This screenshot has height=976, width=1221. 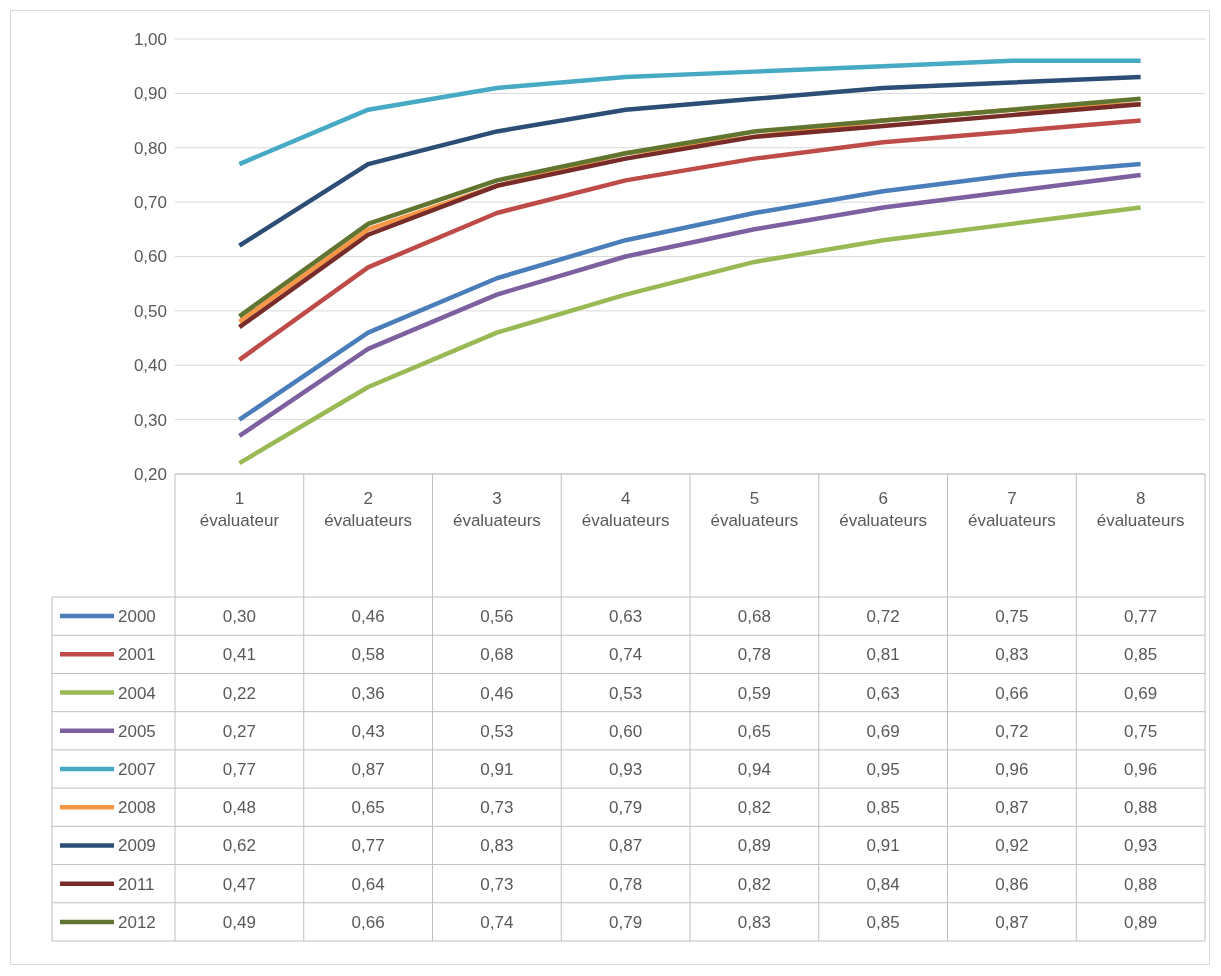 What do you see at coordinates (150, 39) in the screenshot?
I see `y-tick-label: 1,00` at bounding box center [150, 39].